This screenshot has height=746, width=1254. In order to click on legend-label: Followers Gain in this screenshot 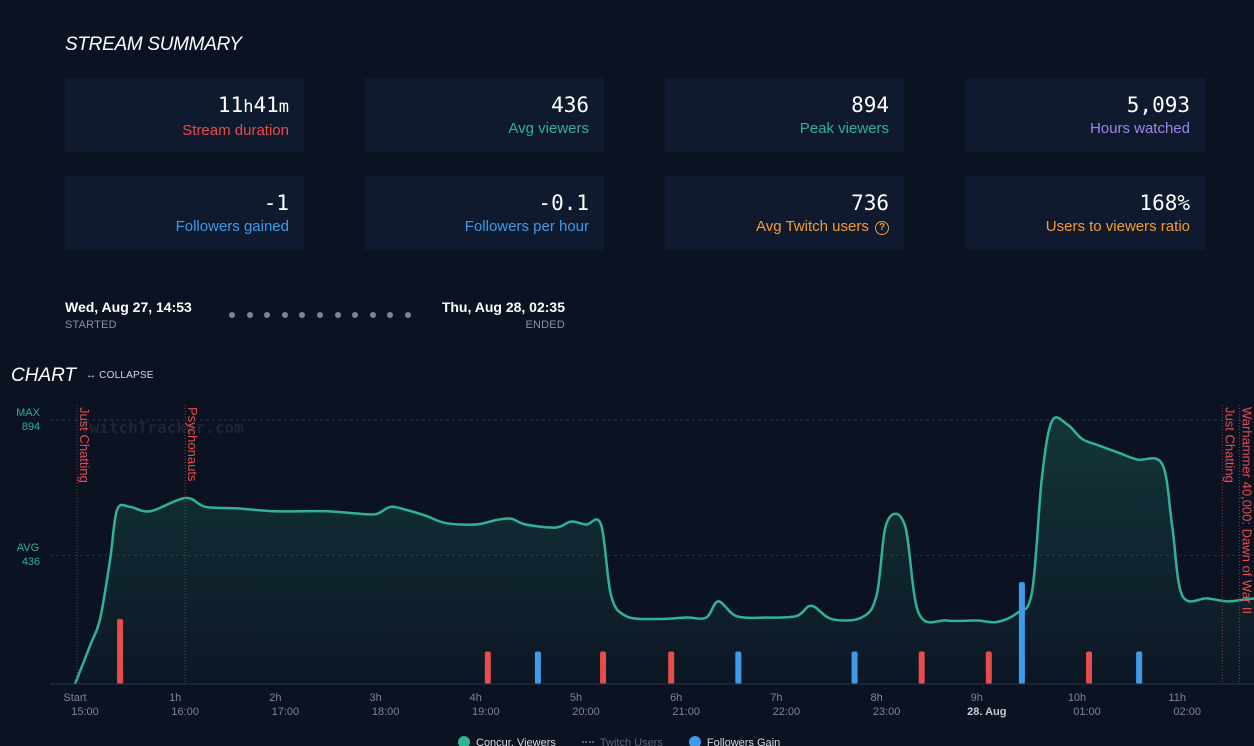, I will do `click(743, 741)`.